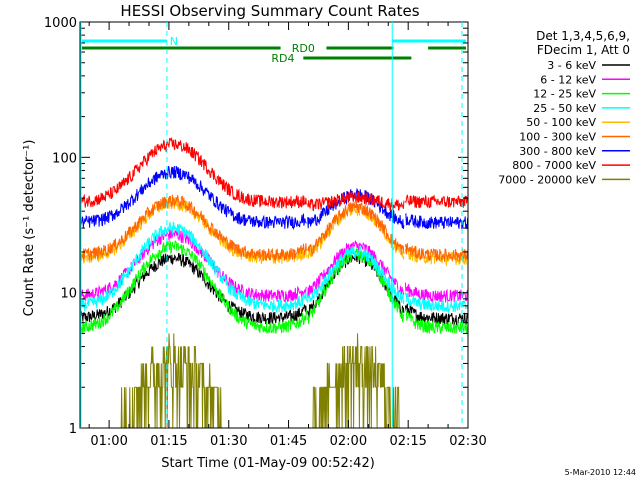  Describe the element at coordinates (583, 36) in the screenshot. I see `legend-header-1: Det 1,3,4,5,6,9,` at that location.